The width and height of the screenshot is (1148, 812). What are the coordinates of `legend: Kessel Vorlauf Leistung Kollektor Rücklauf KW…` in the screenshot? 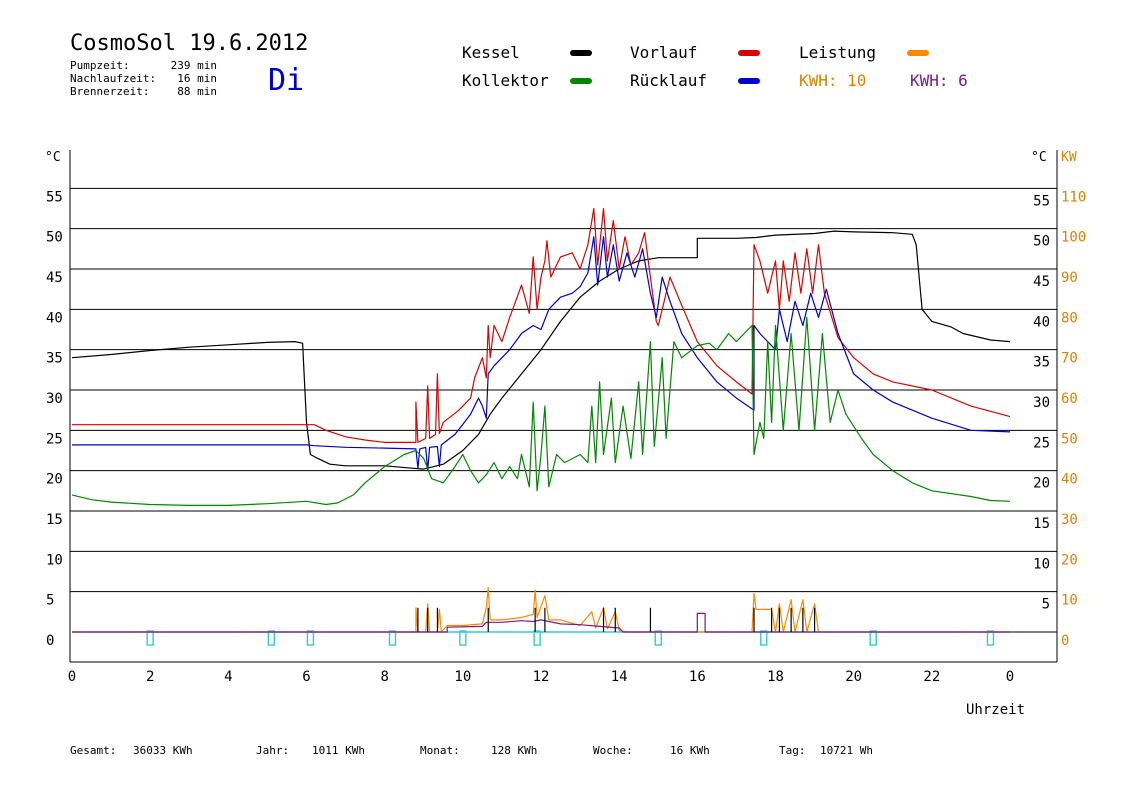 It's located at (715, 66).